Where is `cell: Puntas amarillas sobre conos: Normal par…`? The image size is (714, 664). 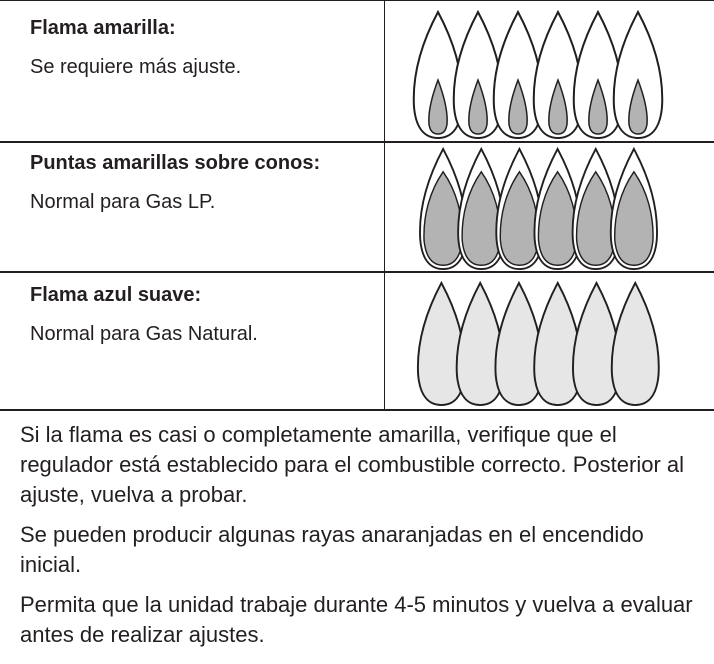
cell: Puntas amarillas sobre conos: Normal par… is located at coordinates (195, 181).